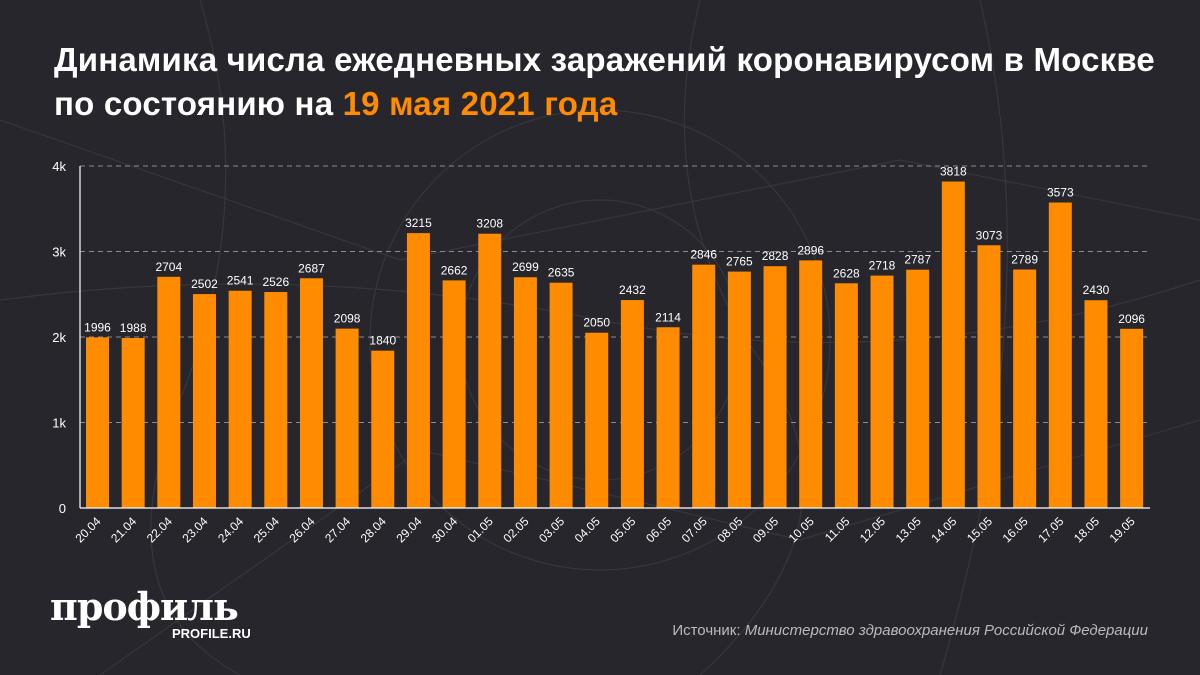  Describe the element at coordinates (1122, 529) in the screenshot. I see `x-tick-label: 19.05` at that location.